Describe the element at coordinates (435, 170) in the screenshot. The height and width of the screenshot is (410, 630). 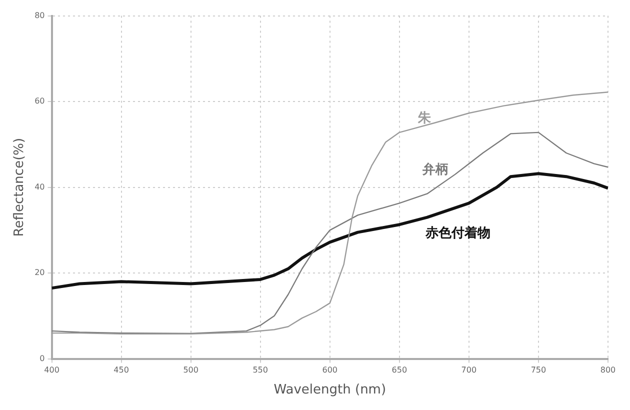
I see `series-label: 弁柄` at that location.